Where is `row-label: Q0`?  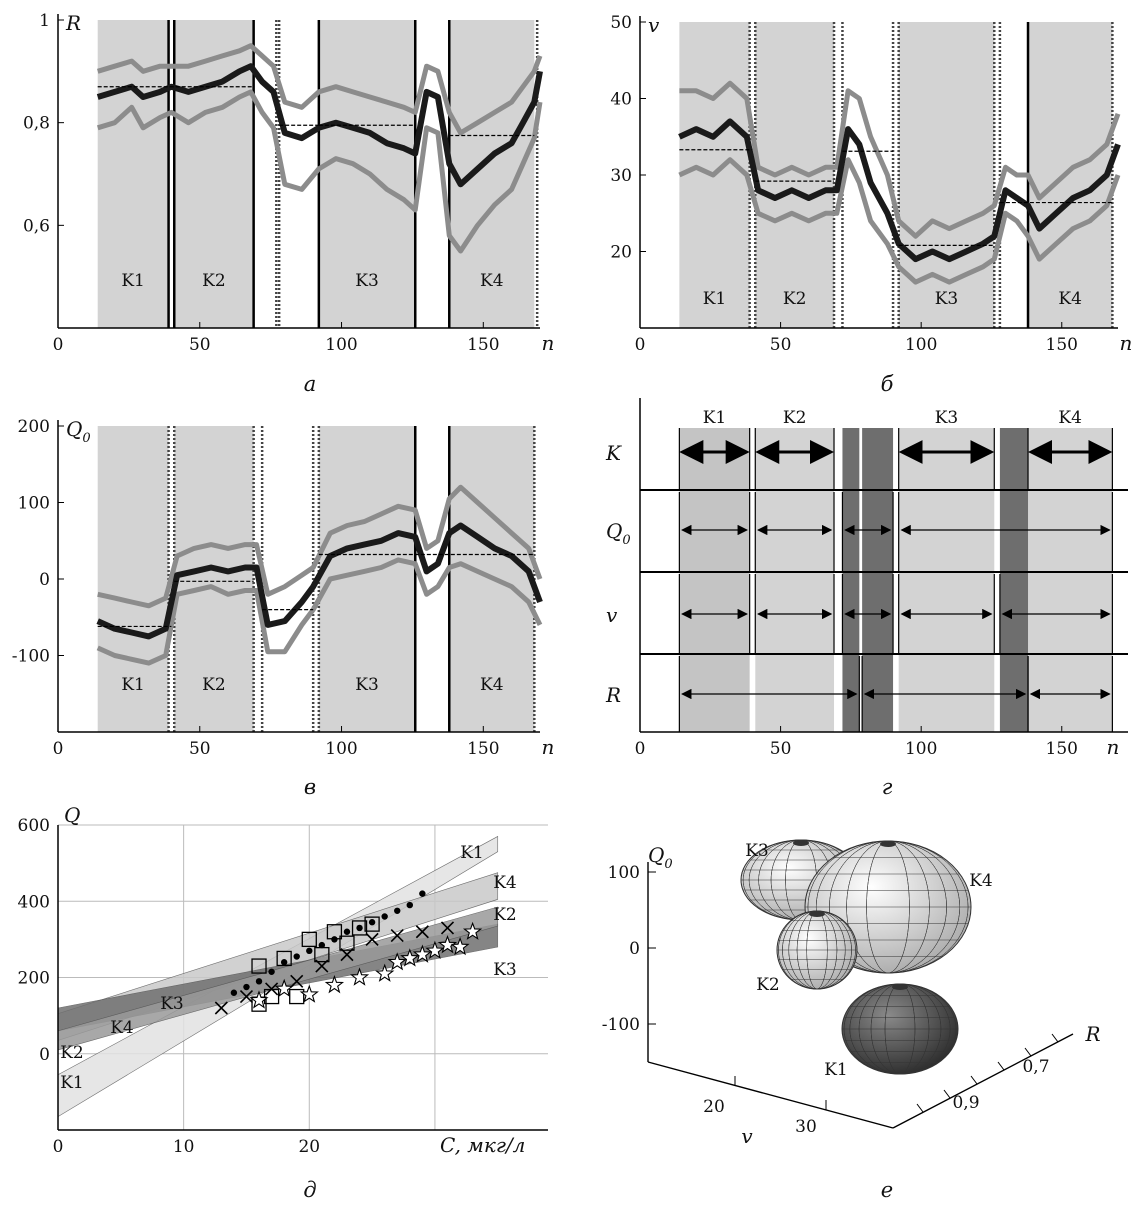 row-label: Q0 is located at coordinates (618, 533).